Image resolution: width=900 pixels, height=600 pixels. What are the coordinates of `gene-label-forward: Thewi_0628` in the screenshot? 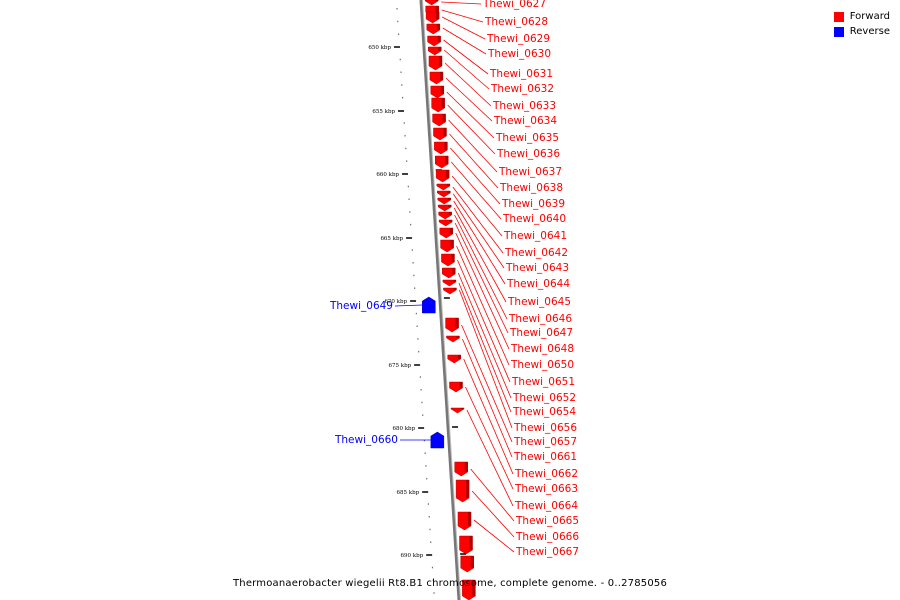 It's located at (516, 22).